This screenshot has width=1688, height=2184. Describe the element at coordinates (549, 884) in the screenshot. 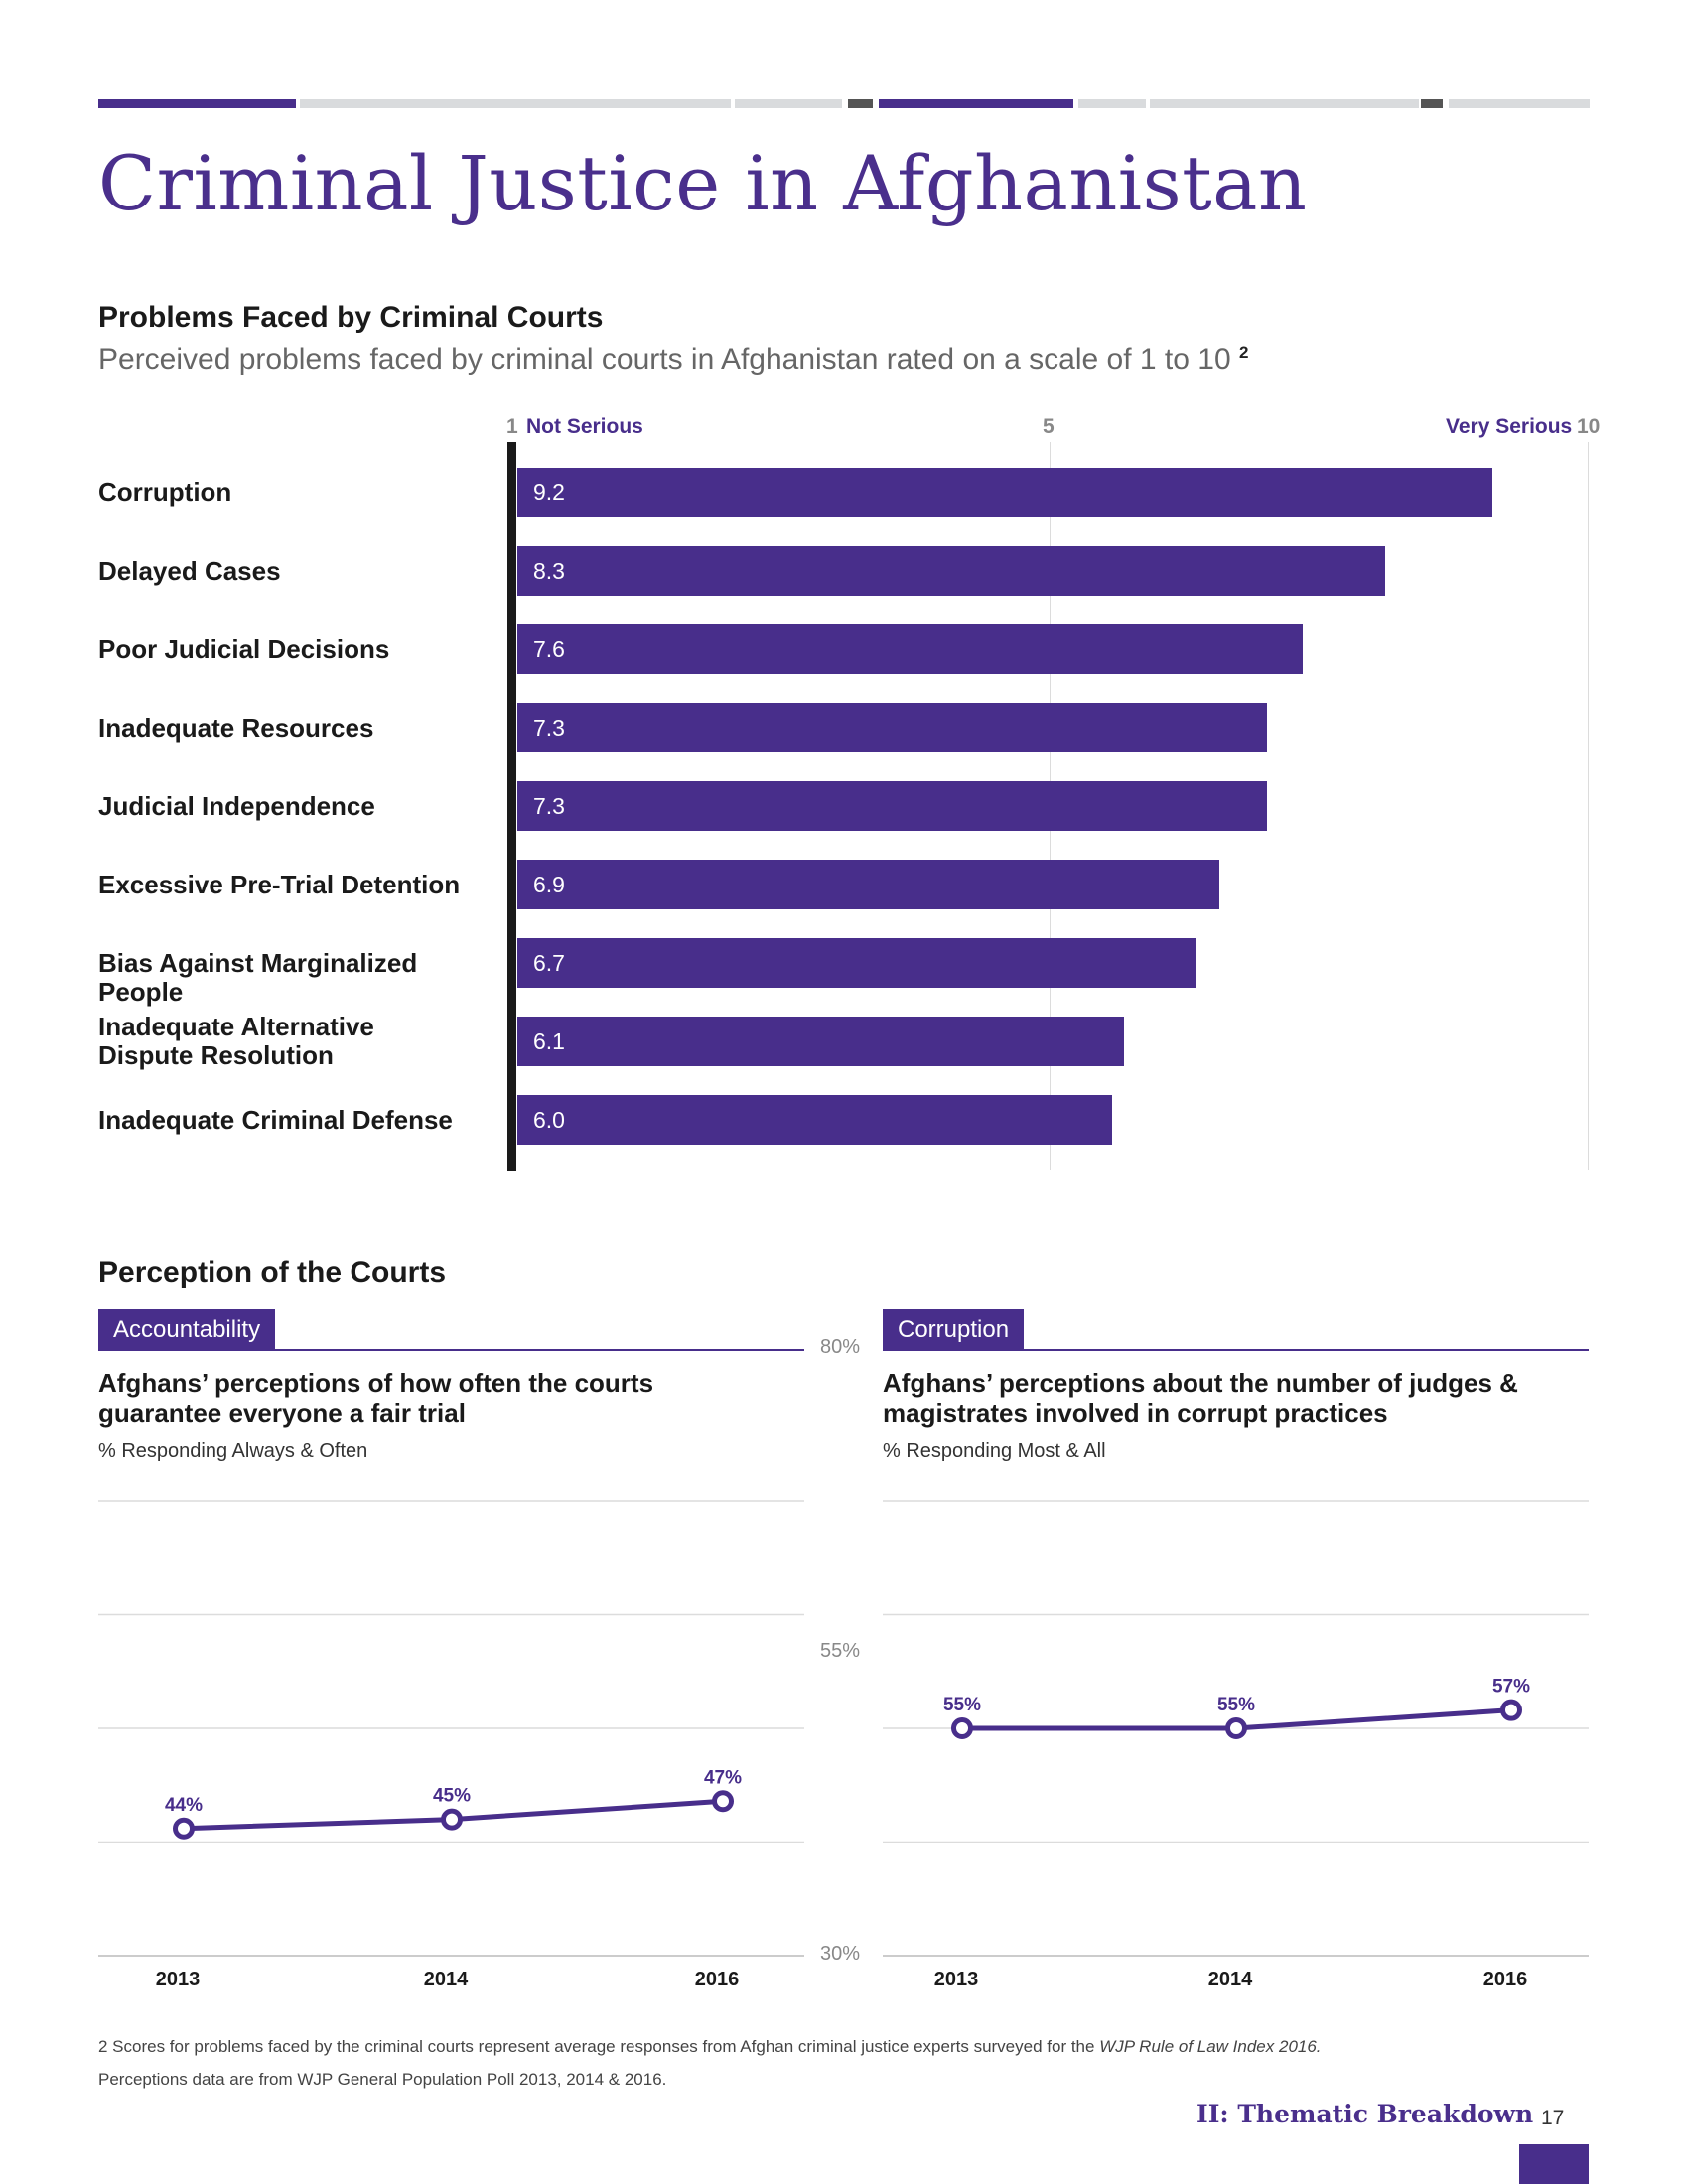

I see `bar-value-label: 6.9` at that location.